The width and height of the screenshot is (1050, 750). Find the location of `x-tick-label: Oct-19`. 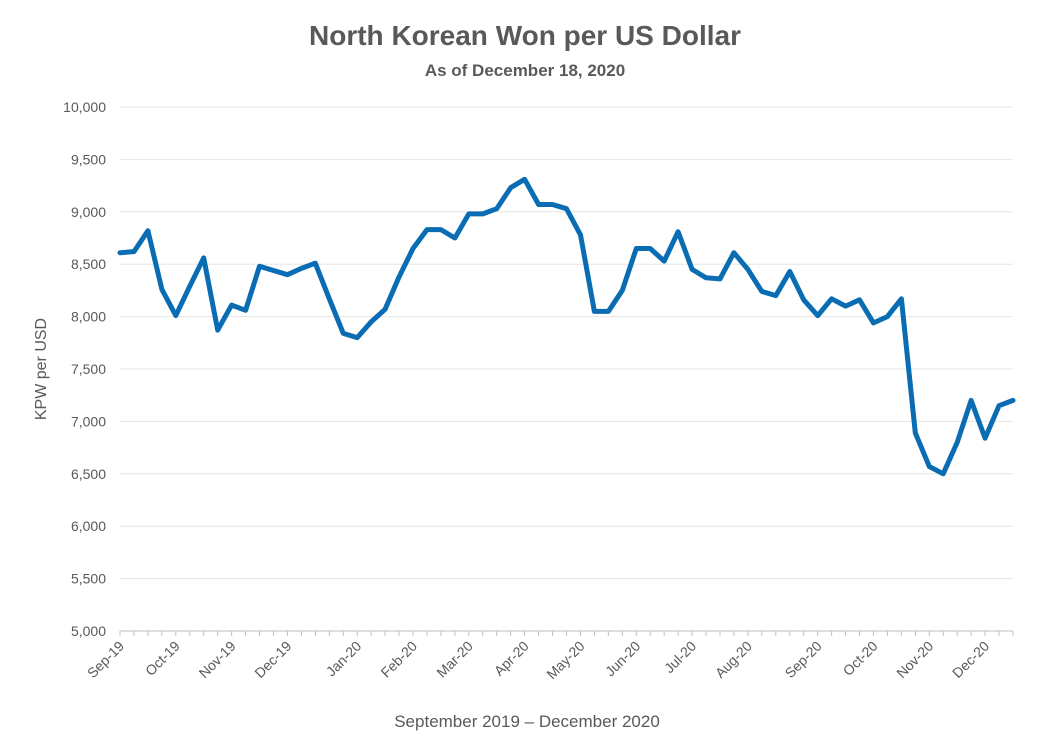

x-tick-label: Oct-19 is located at coordinates (162, 658).